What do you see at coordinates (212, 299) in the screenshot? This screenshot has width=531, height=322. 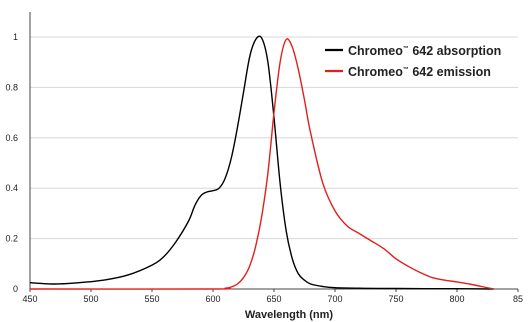 I see `x-tick-label: 600` at bounding box center [212, 299].